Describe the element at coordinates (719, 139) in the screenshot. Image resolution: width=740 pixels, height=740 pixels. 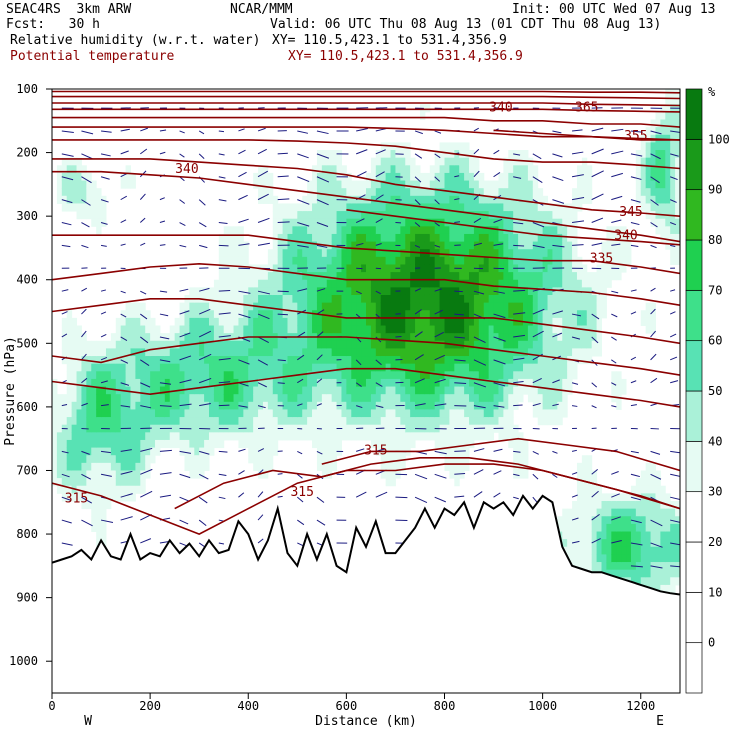
I see `colorbar-tick-label: 100` at that location.